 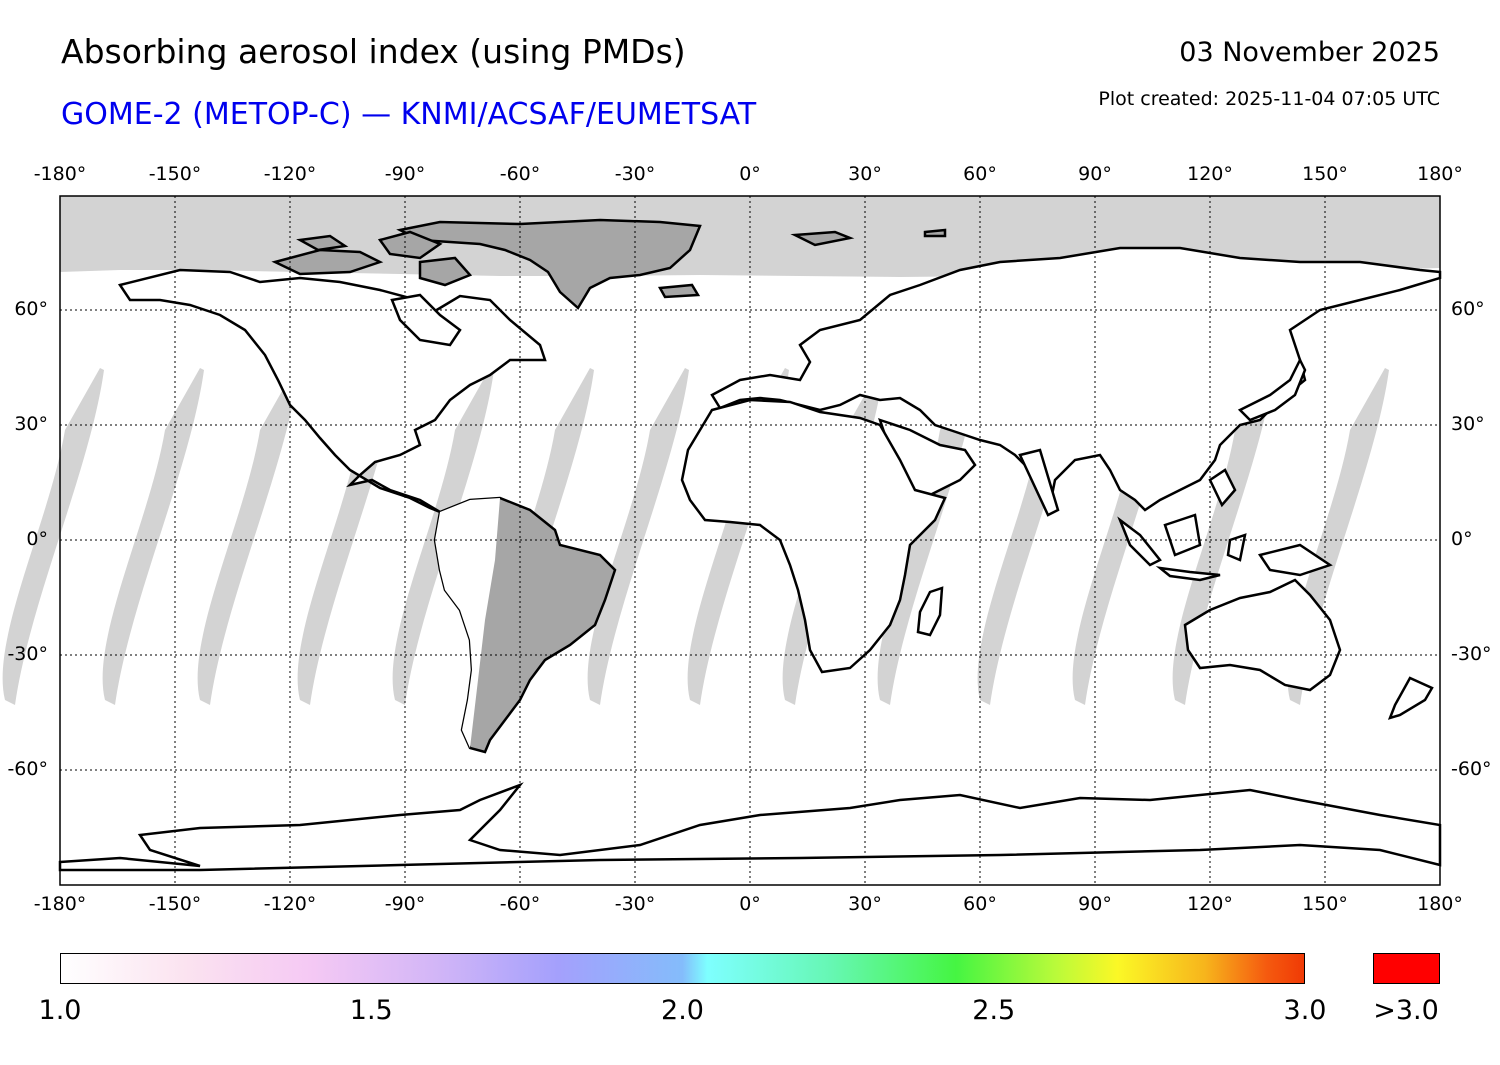 I want to click on longitude-top-label: -30°, so click(x=635, y=174).